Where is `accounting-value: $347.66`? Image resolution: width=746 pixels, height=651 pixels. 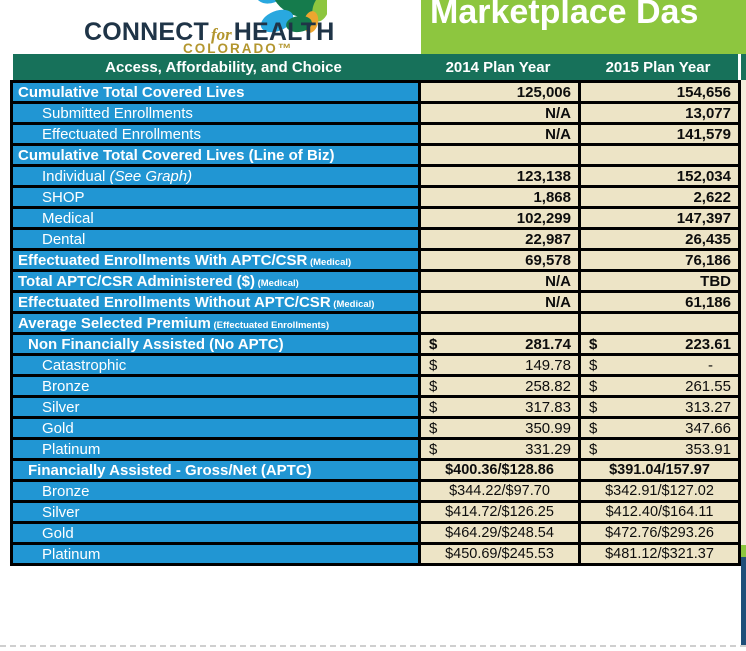
accounting-value: $347.66 is located at coordinates (660, 428).